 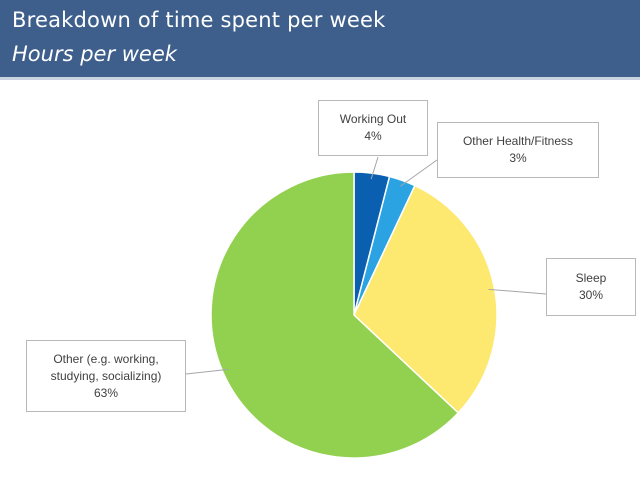 What do you see at coordinates (373, 136) in the screenshot?
I see `slice-value: 4%` at bounding box center [373, 136].